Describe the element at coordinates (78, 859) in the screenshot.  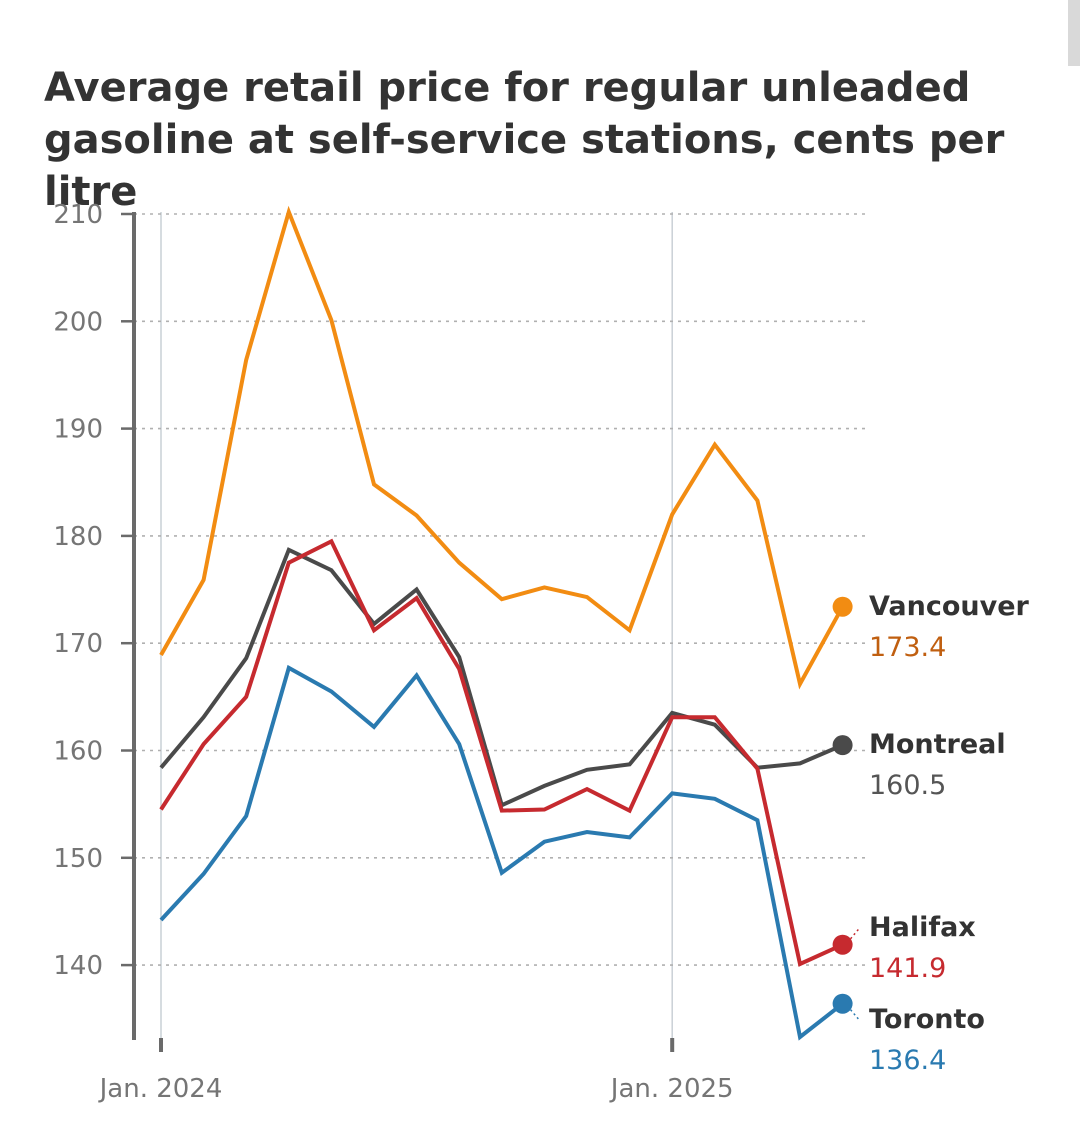
I see `y-tick-label: 150` at that location.